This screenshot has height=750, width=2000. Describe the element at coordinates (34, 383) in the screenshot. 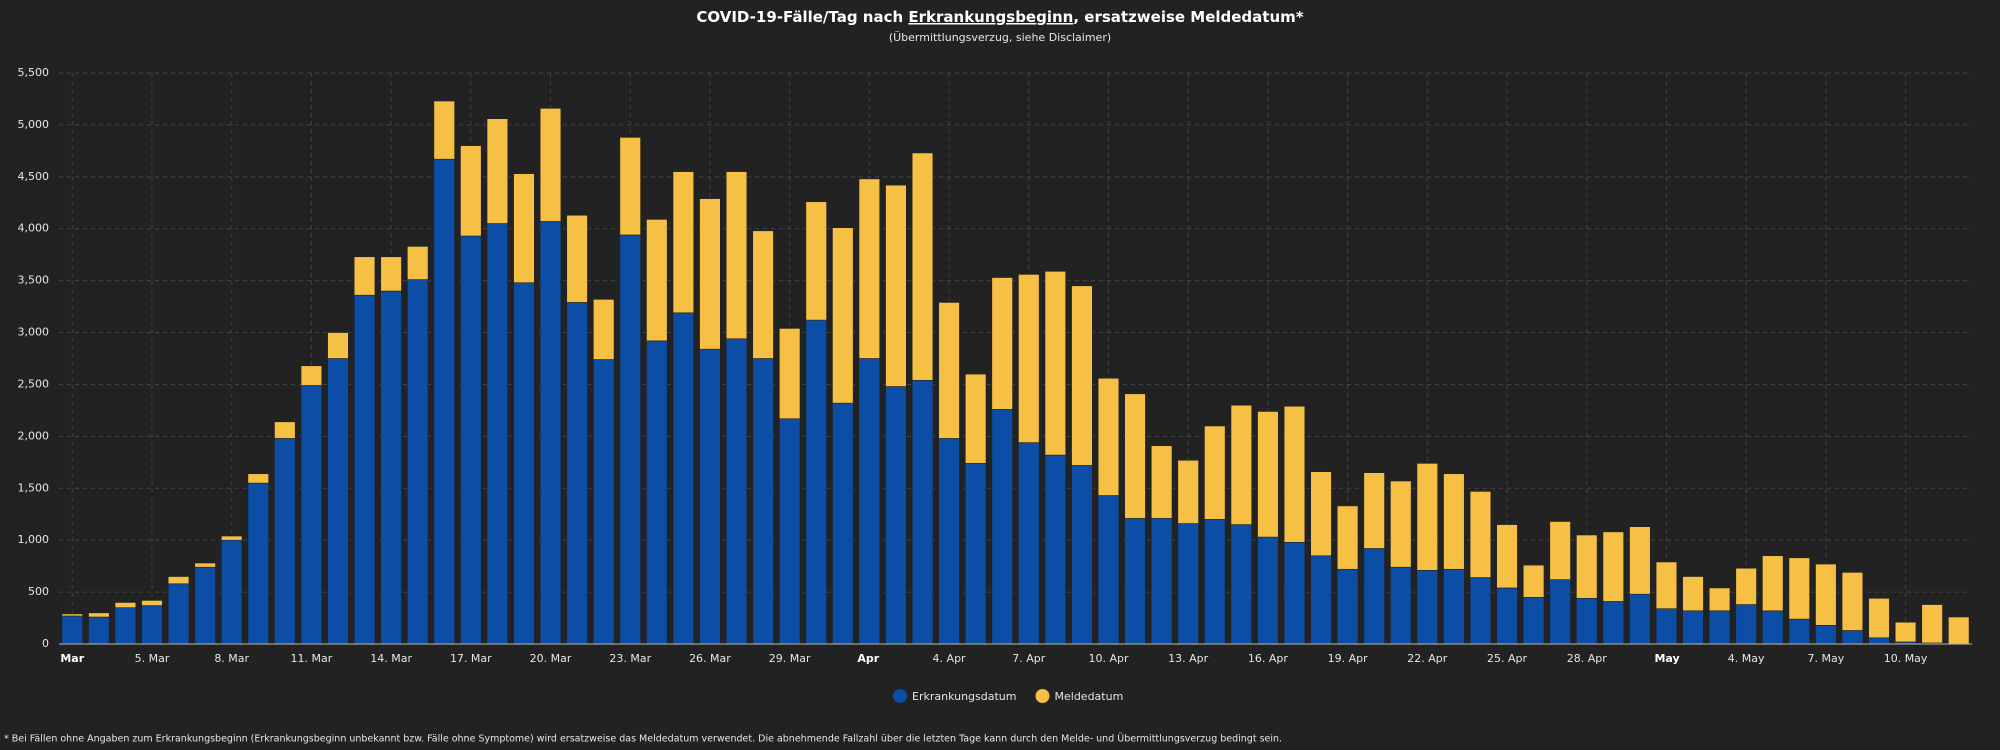

I see `y-tick-label: 2,500` at that location.